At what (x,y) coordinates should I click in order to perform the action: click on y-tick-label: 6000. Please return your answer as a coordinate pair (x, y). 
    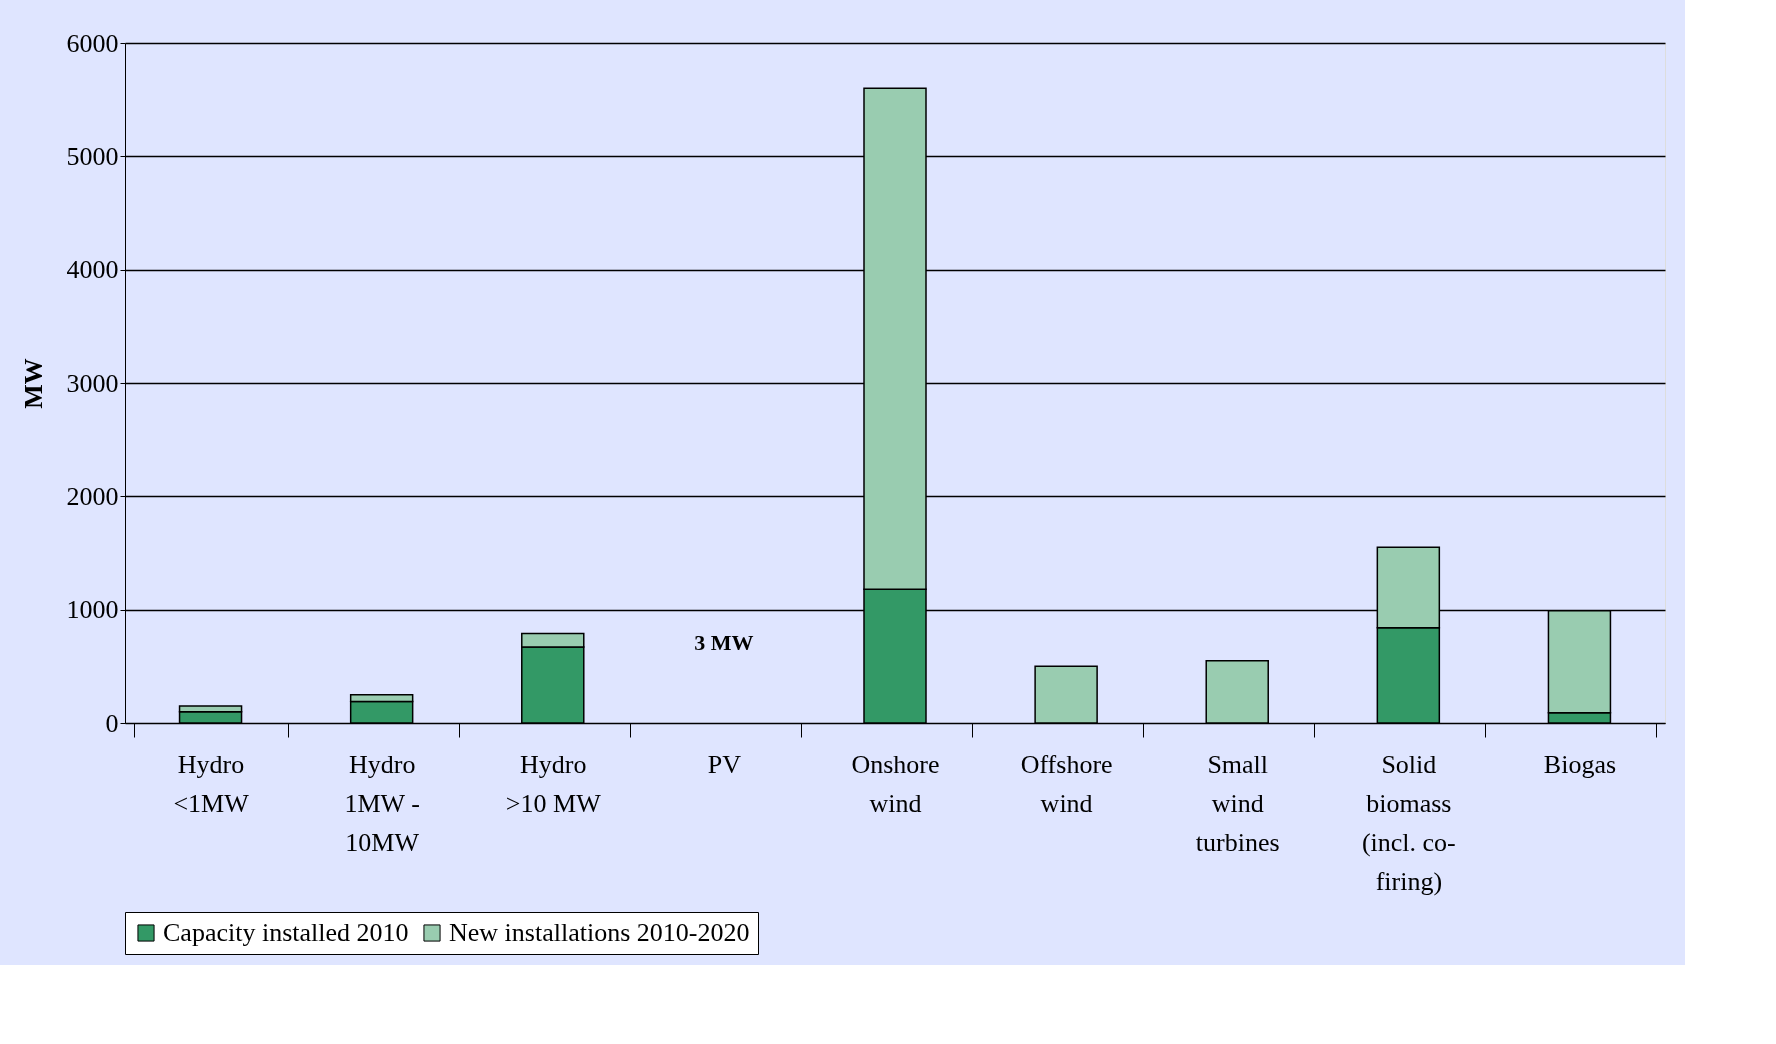
    Looking at the image, I should click on (92, 43).